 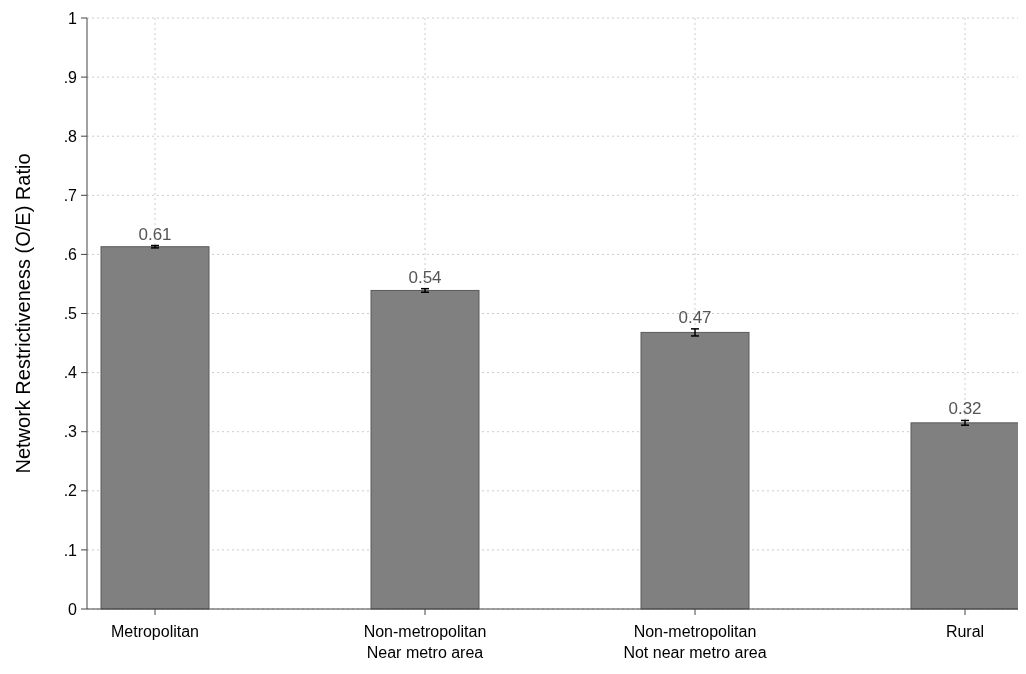 I want to click on x-tick-label: Rural, so click(x=965, y=631).